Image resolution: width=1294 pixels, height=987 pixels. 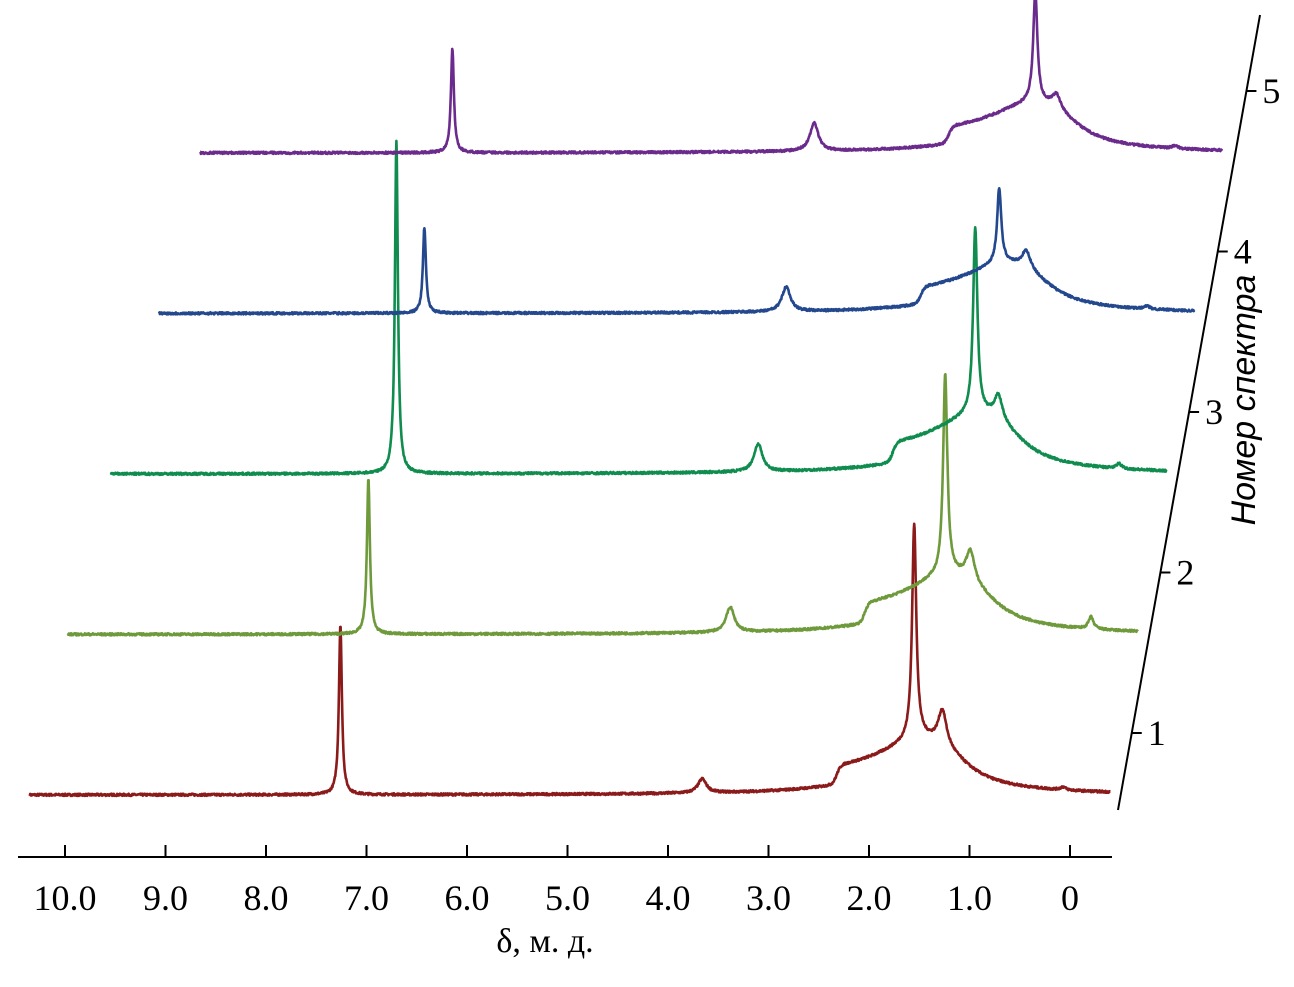 What do you see at coordinates (1244, 400) in the screenshot?
I see `depth-axis-title: Номер спектра` at bounding box center [1244, 400].